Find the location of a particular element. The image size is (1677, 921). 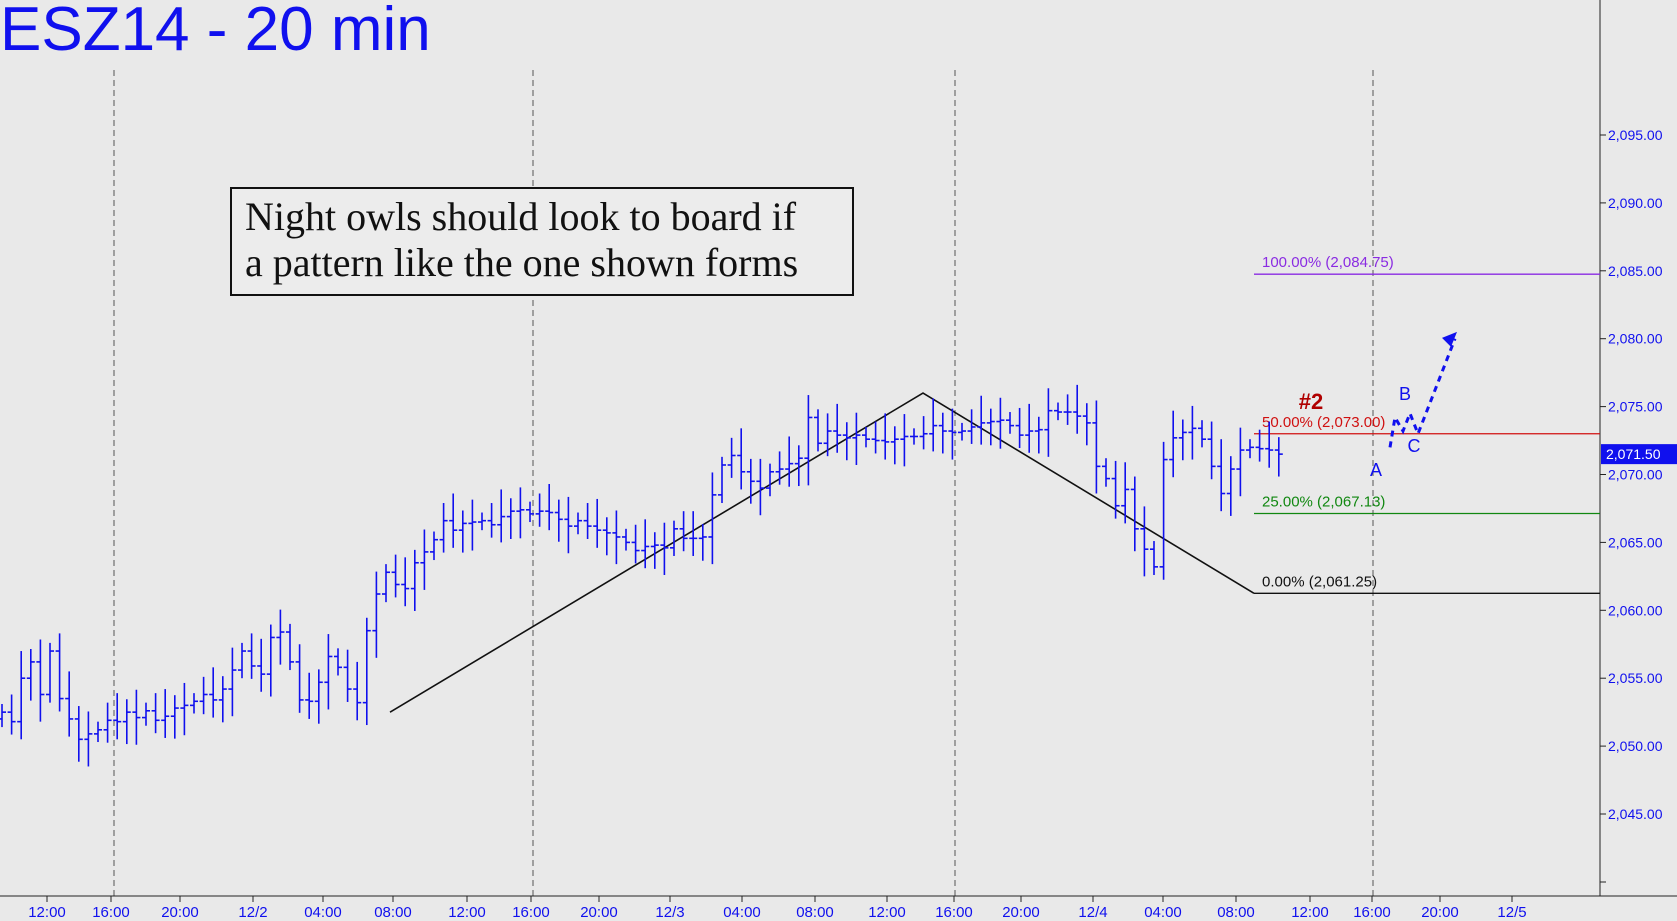

annotation-line-2: a pattern like the one shown forms is located at coordinates (522, 262).